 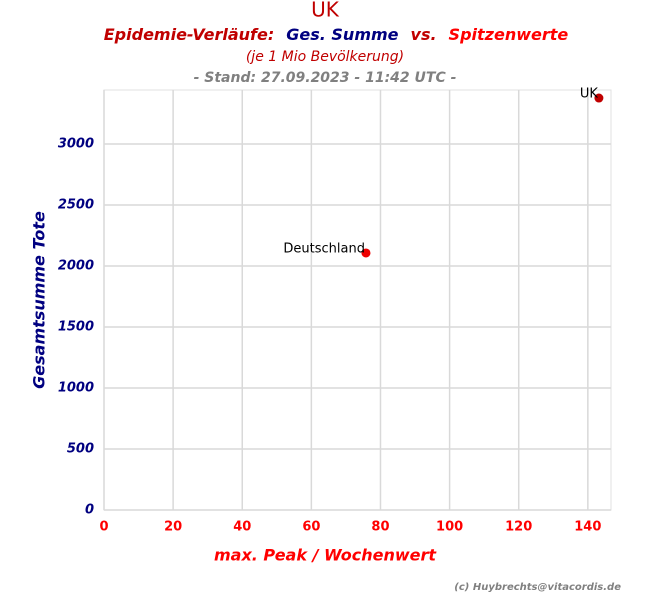 I want to click on y-tick-label: 0, so click(x=89, y=510).